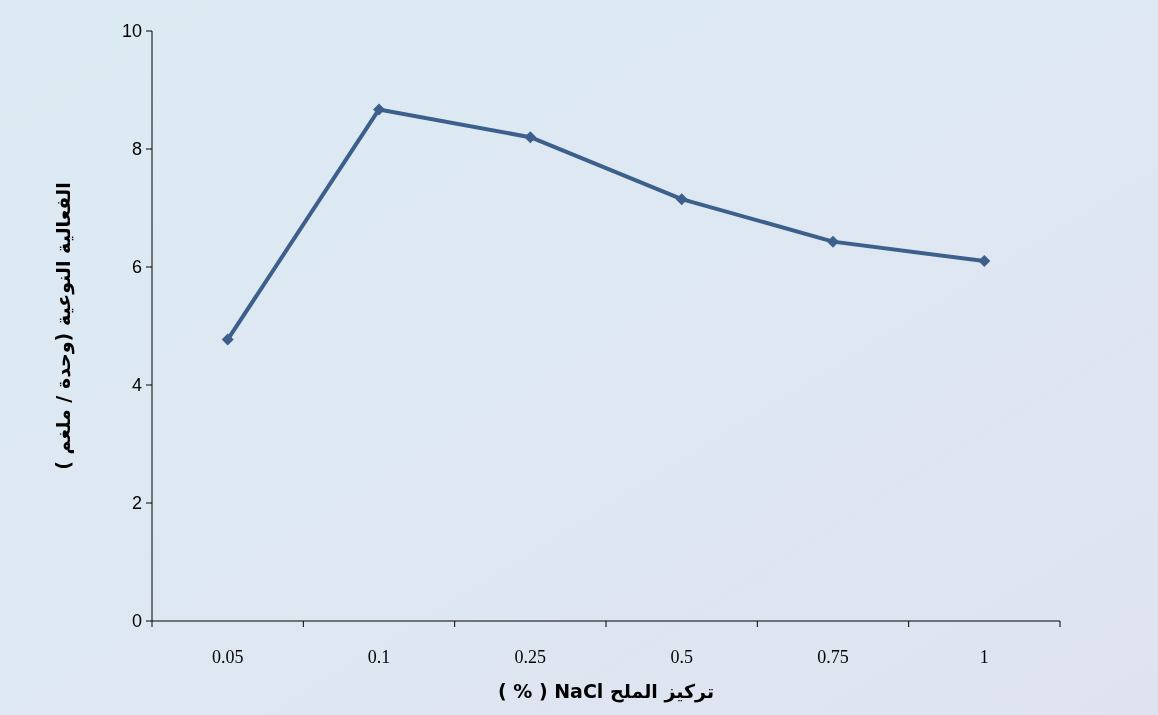 The width and height of the screenshot is (1158, 715). What do you see at coordinates (984, 657) in the screenshot?
I see `x-tick-label: 1` at bounding box center [984, 657].